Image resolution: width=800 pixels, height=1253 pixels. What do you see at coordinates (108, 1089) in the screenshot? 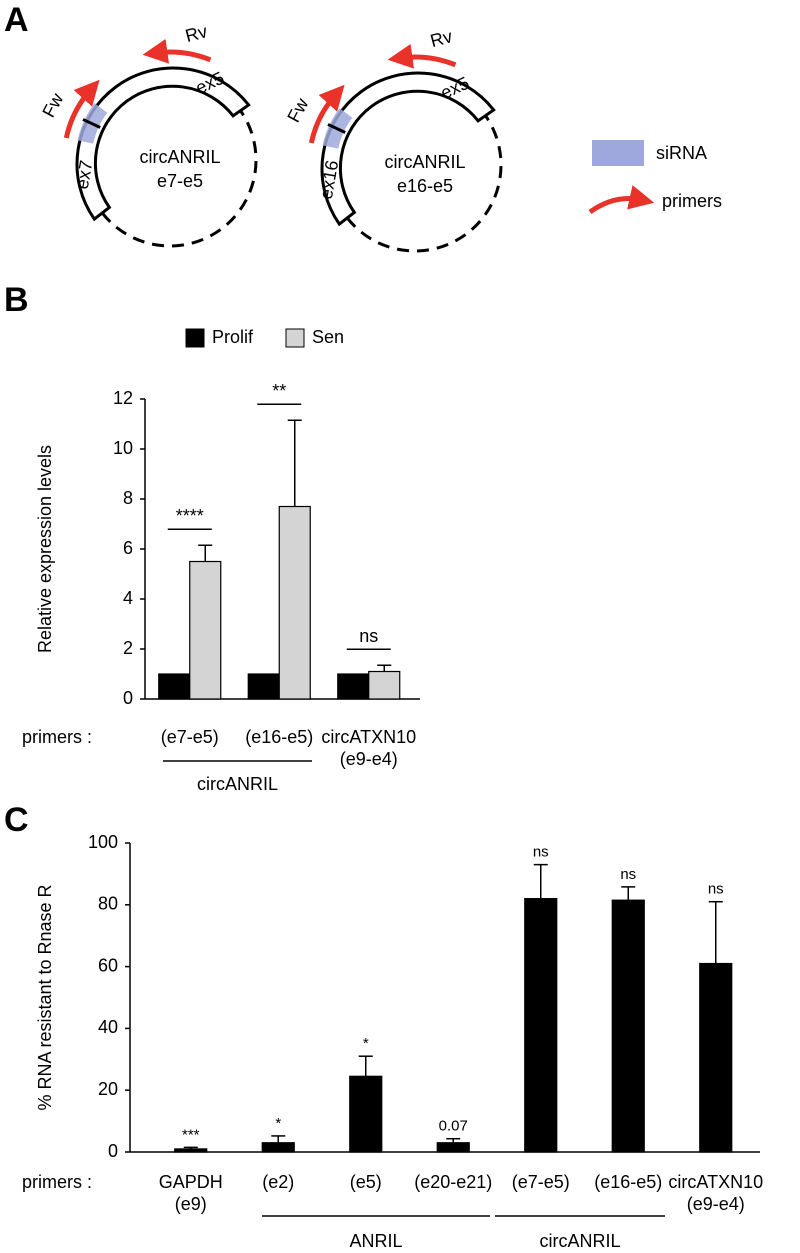
I see `y-tick-label: 20` at bounding box center [108, 1089].